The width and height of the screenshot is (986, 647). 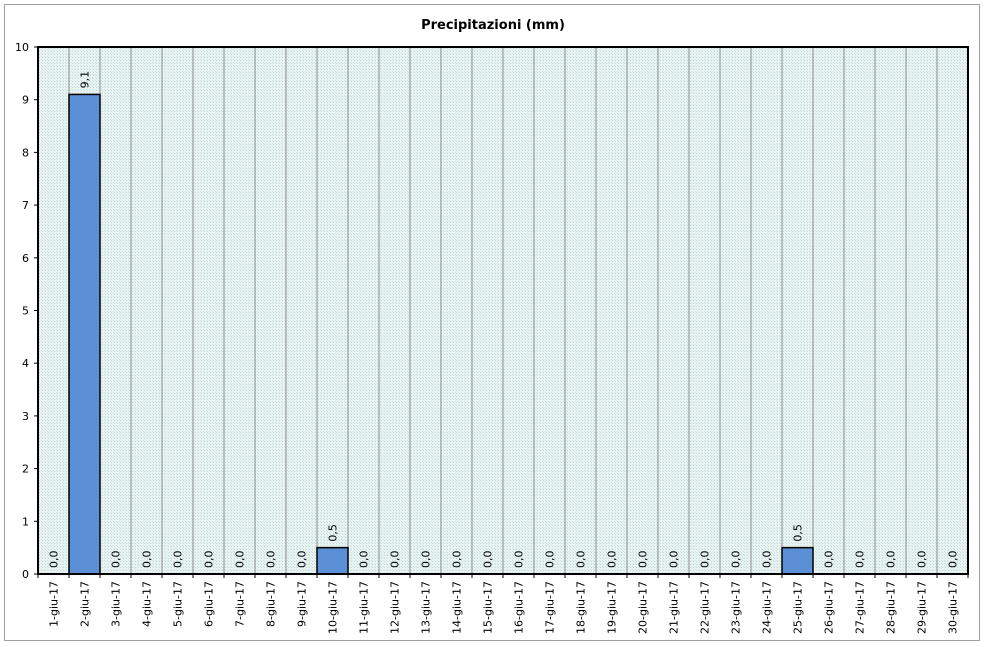 I want to click on x-tick-label: 18-giu-17, so click(x=581, y=607).